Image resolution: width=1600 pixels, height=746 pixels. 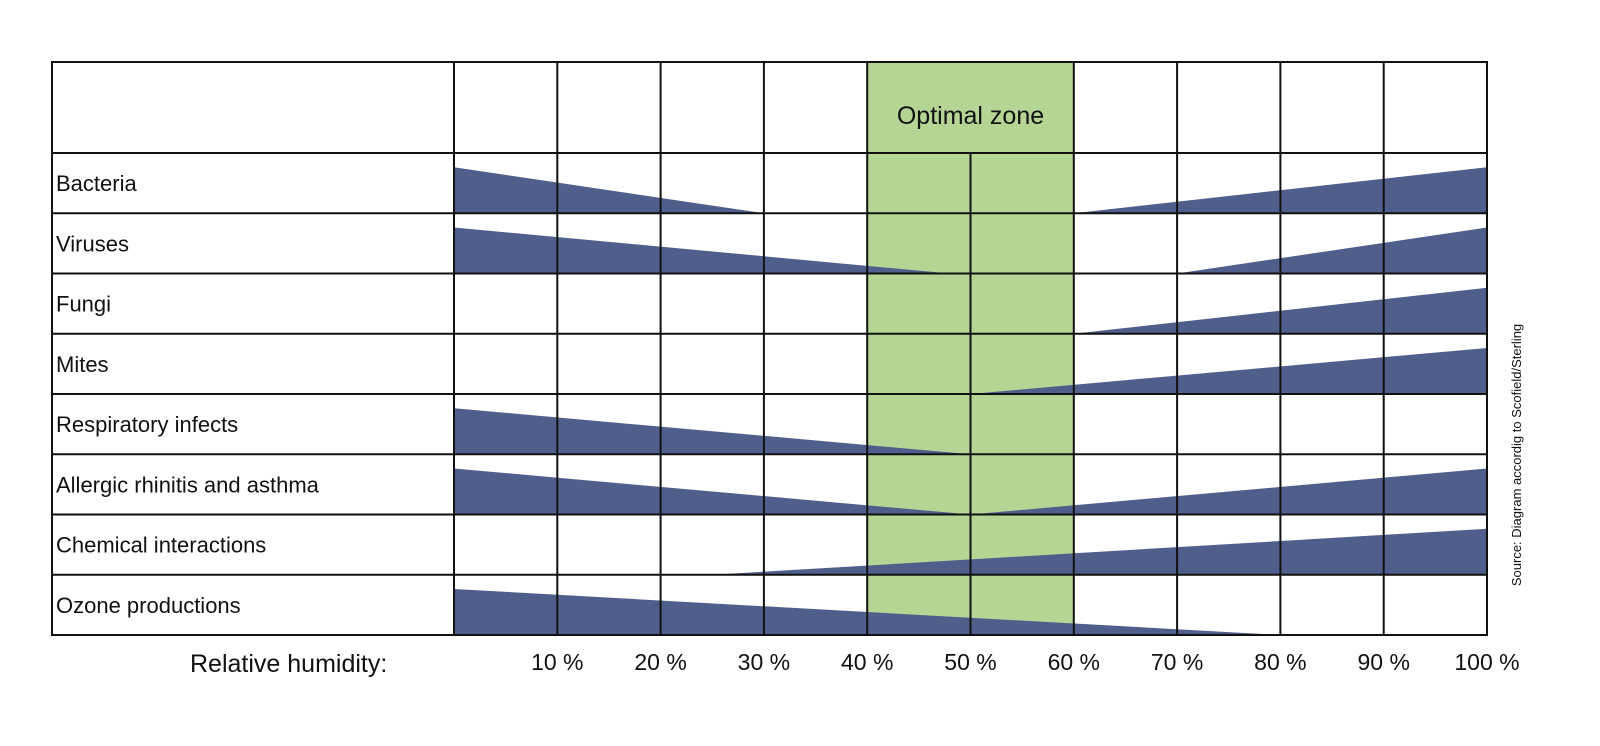 What do you see at coordinates (1074, 662) in the screenshot?
I see `x-tick-label: 60 %` at bounding box center [1074, 662].